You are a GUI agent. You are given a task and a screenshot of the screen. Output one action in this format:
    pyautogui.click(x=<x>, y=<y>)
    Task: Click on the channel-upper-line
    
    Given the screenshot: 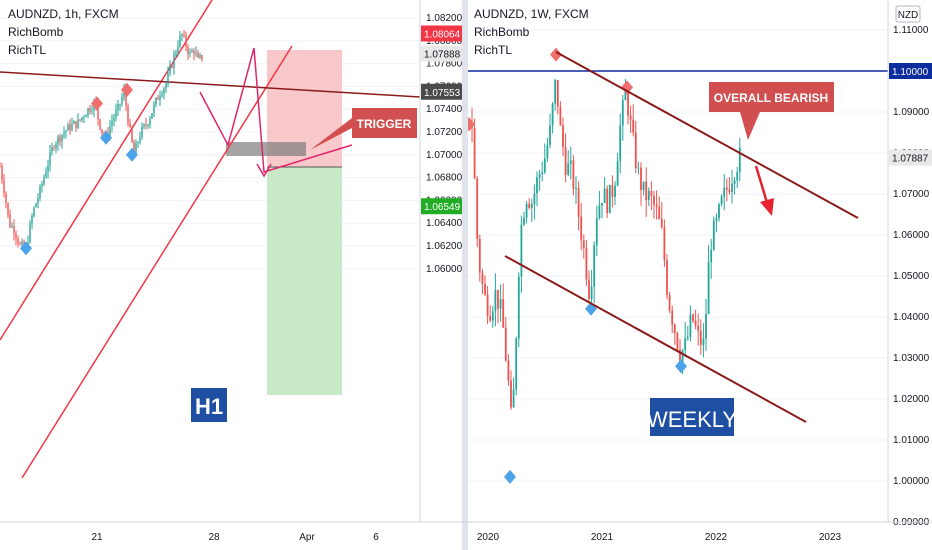 What is the action you would take?
    pyautogui.click(x=106, y=170)
    